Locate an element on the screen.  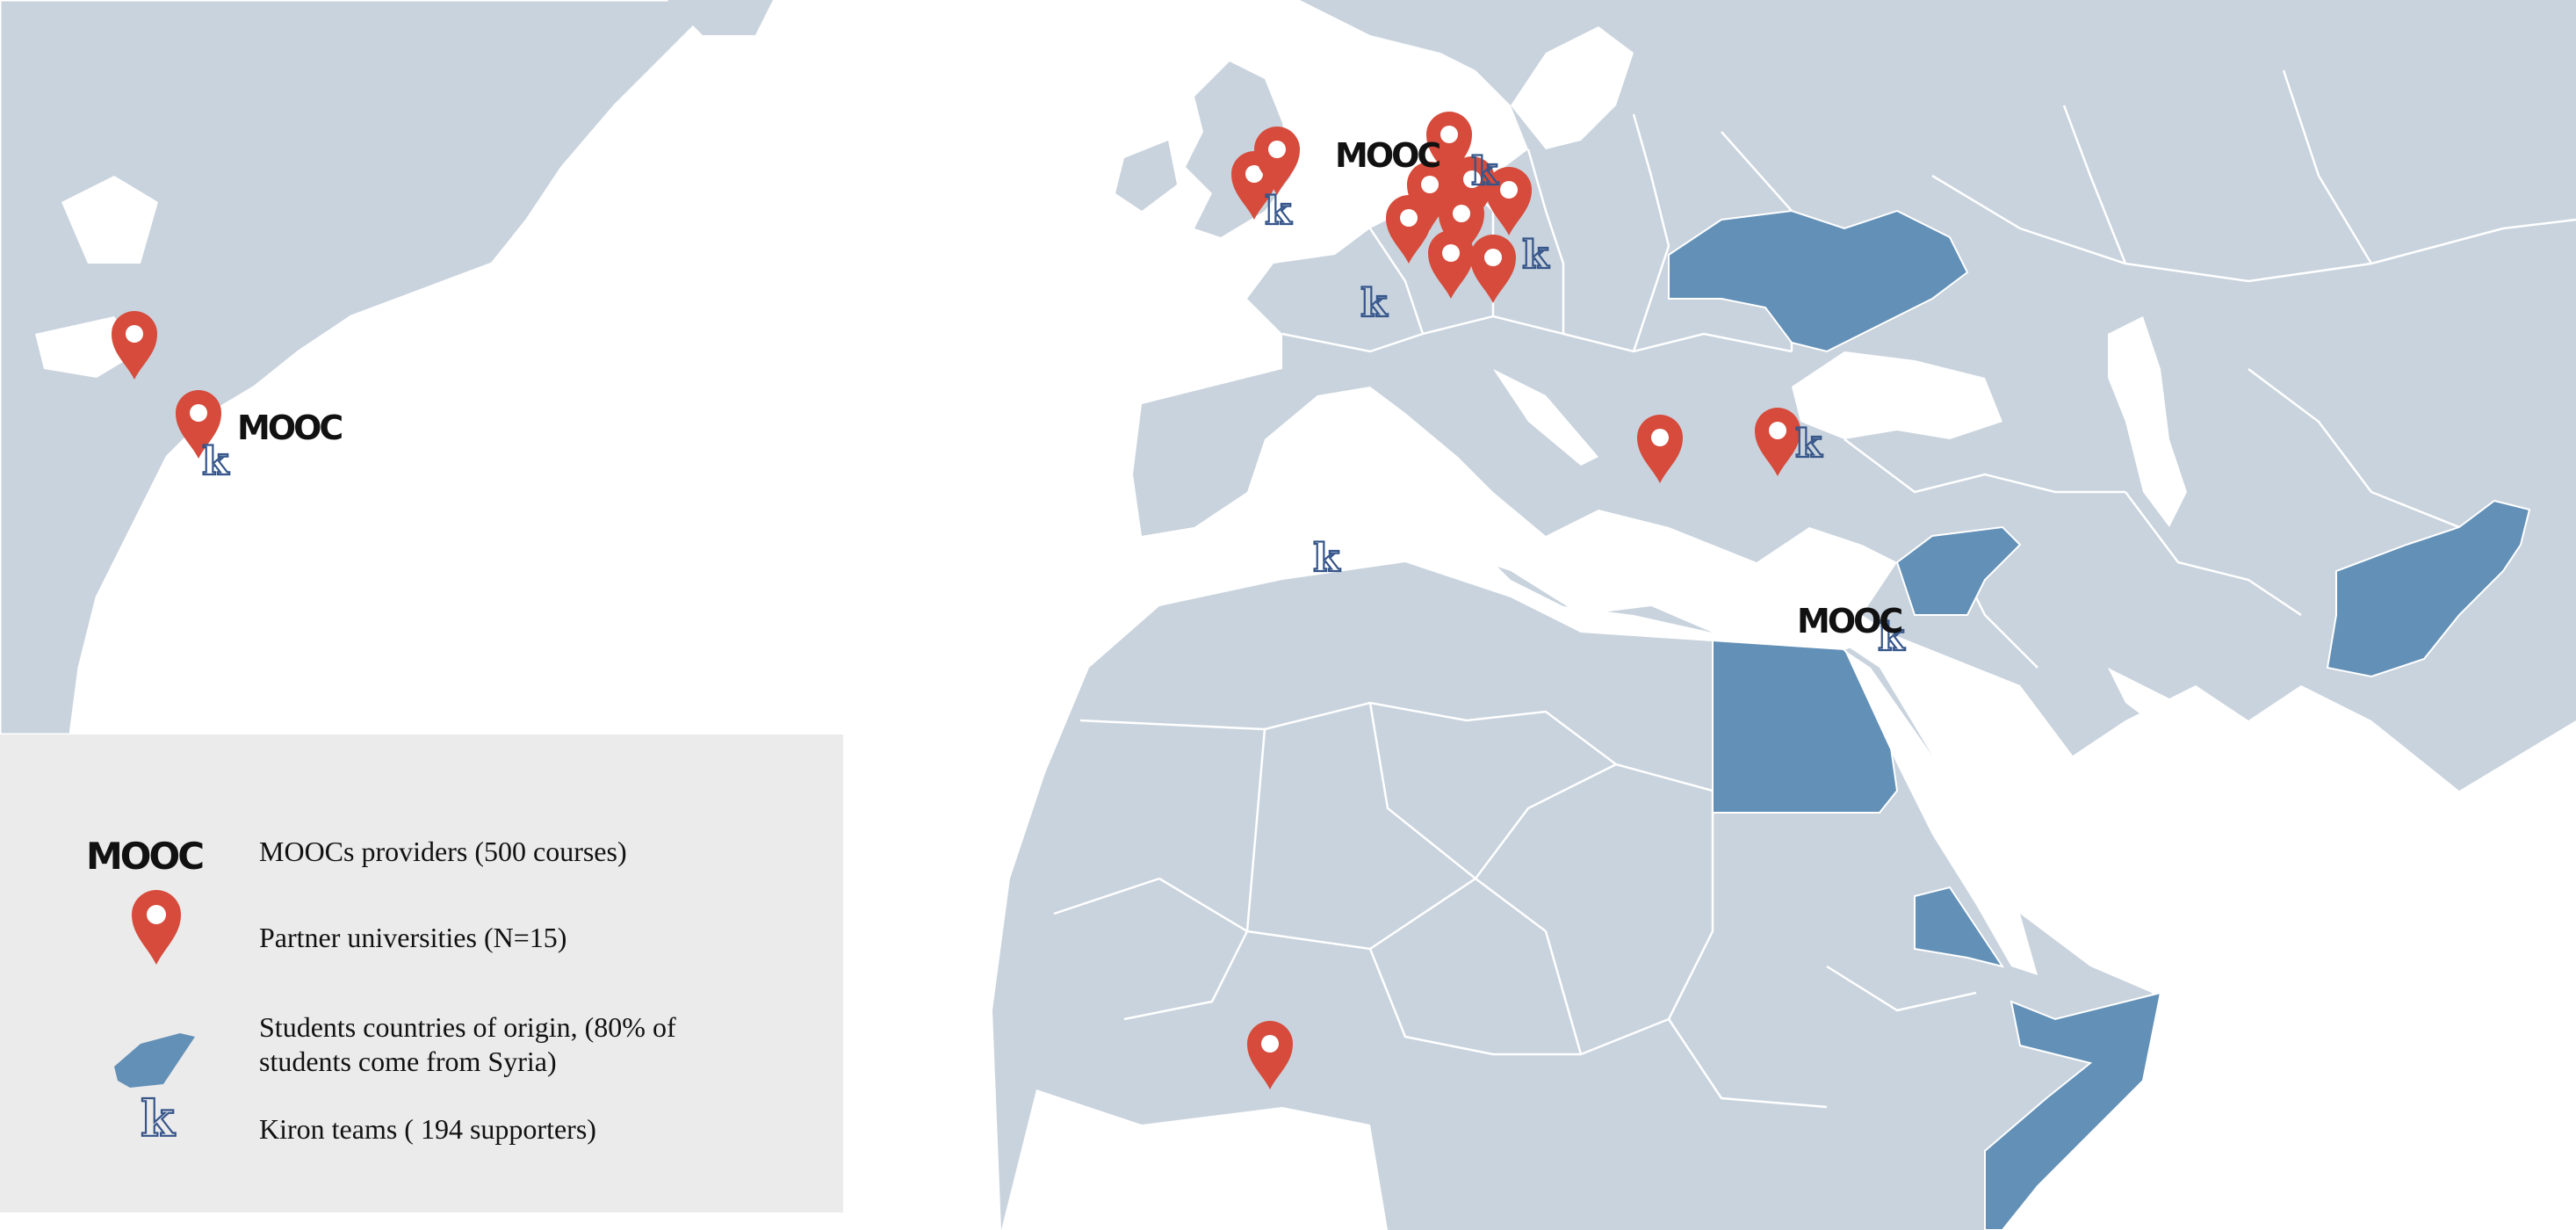
mediterranean-sea is located at coordinates (1493, 562).